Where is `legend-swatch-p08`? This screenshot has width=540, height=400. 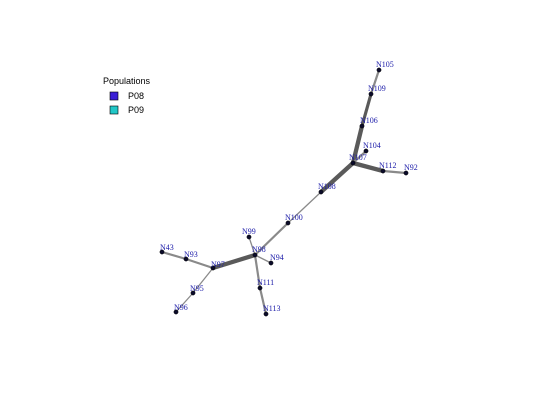 legend-swatch-p08 is located at coordinates (114, 96).